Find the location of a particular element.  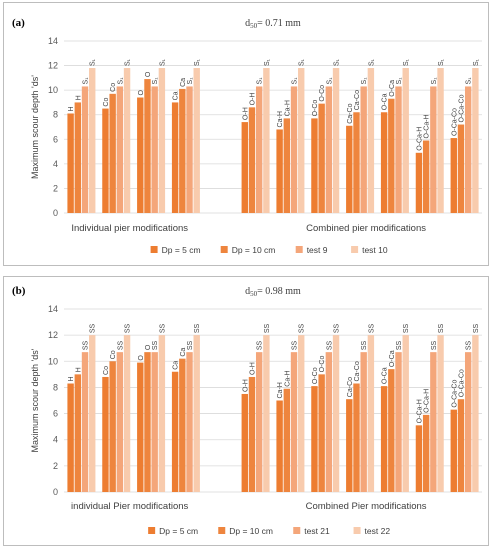

chart-title: d50= 0.98 mm is located at coordinates (273, 292).